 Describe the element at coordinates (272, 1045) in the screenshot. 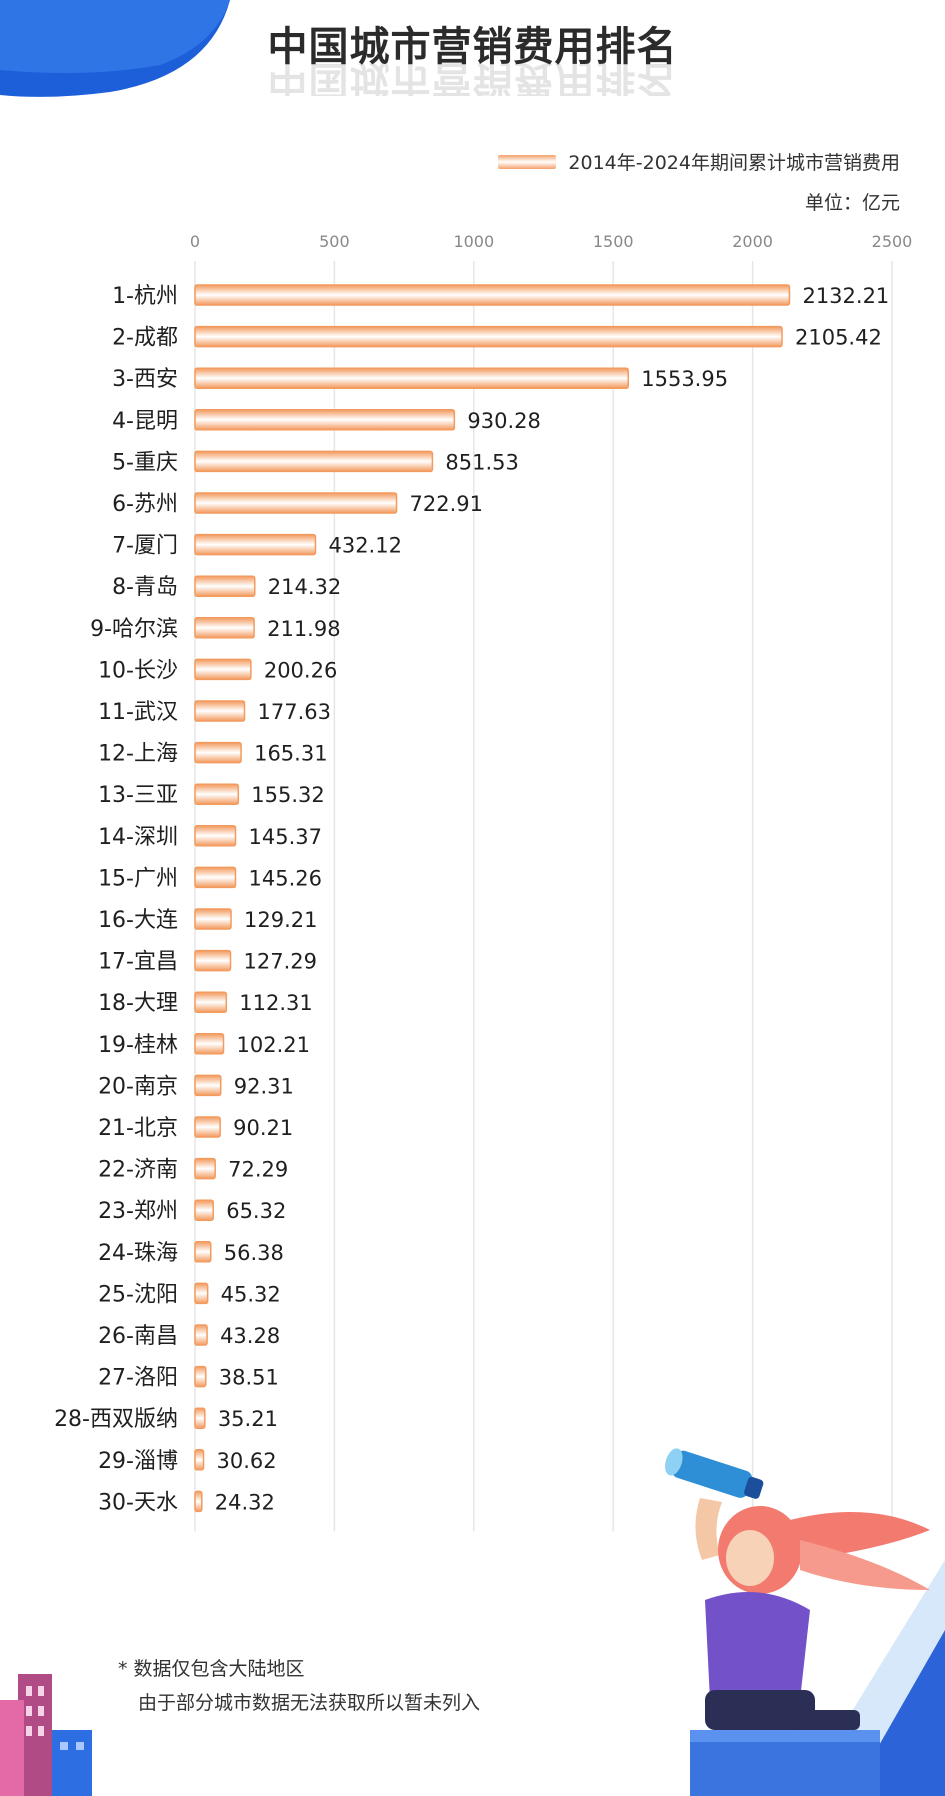

I see `value-label: 102.21` at that location.